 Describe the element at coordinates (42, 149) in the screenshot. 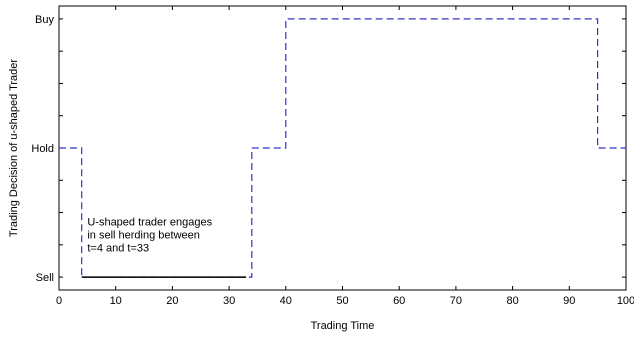

I see `y-tick-label: Hold` at that location.